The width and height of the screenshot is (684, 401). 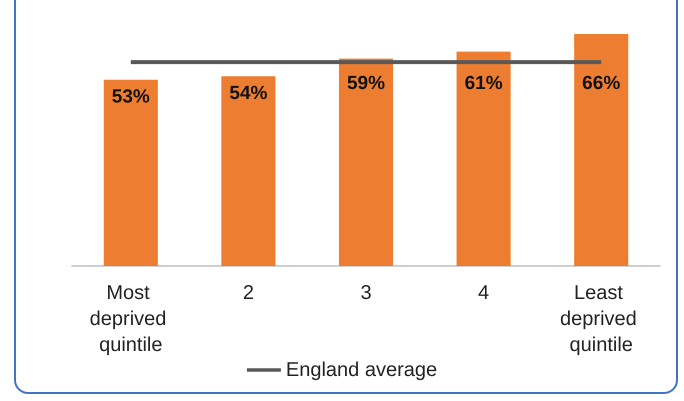 I want to click on x-tick-label: 3, so click(x=366, y=293).